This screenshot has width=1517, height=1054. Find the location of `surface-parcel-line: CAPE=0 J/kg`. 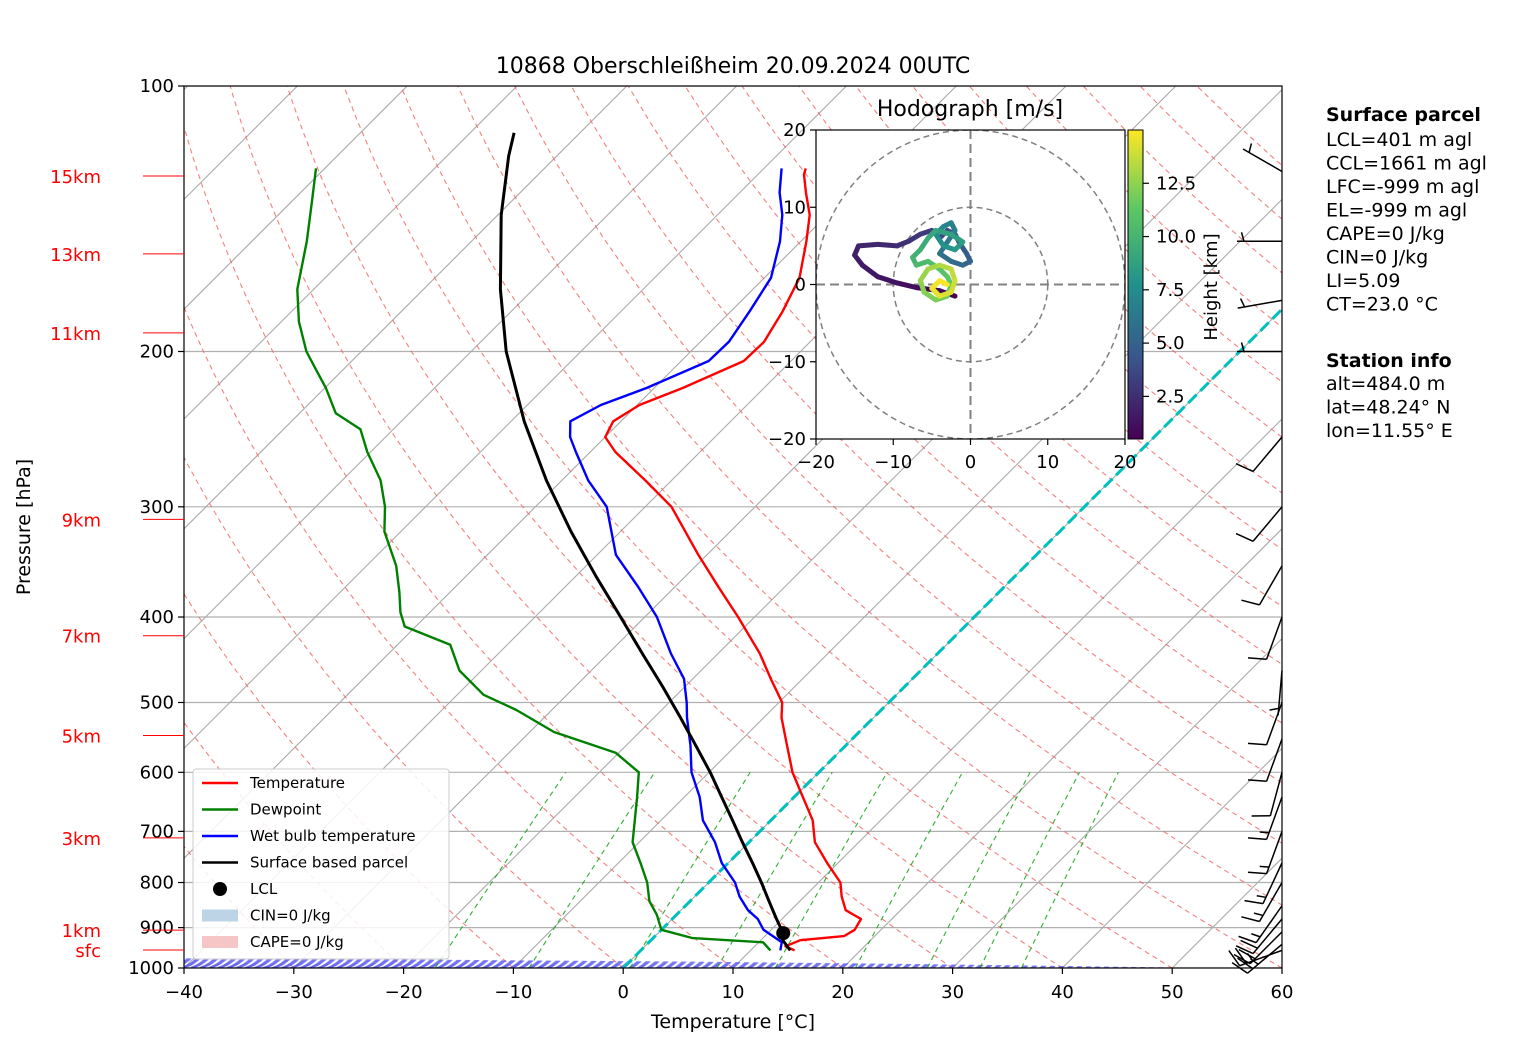

surface-parcel-line: CAPE=0 J/kg is located at coordinates (1385, 234).